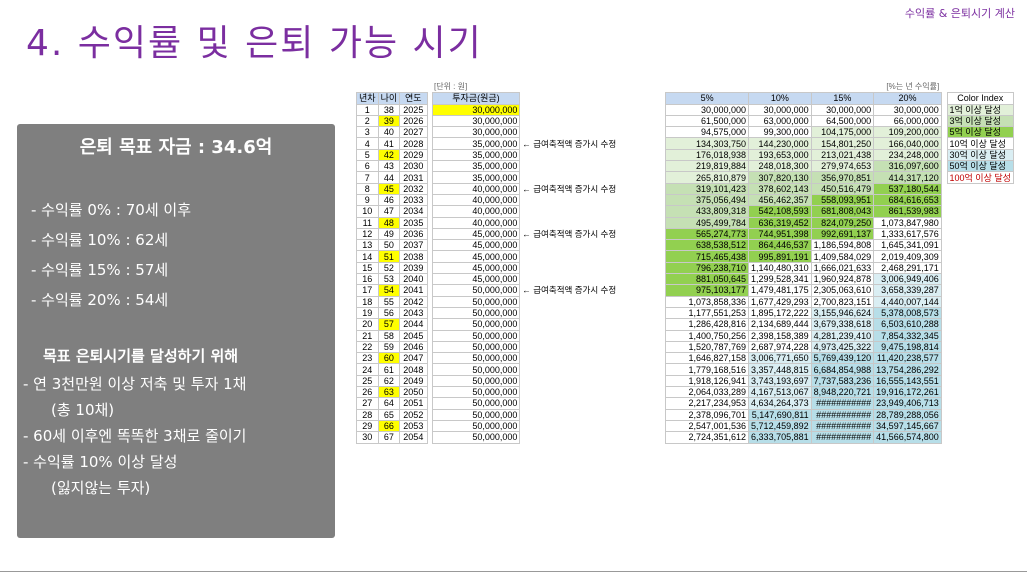 This screenshot has width=1027, height=580. What do you see at coordinates (842, 369) in the screenshot?
I see `cell-15pct: 6,684,854,988` at bounding box center [842, 369].